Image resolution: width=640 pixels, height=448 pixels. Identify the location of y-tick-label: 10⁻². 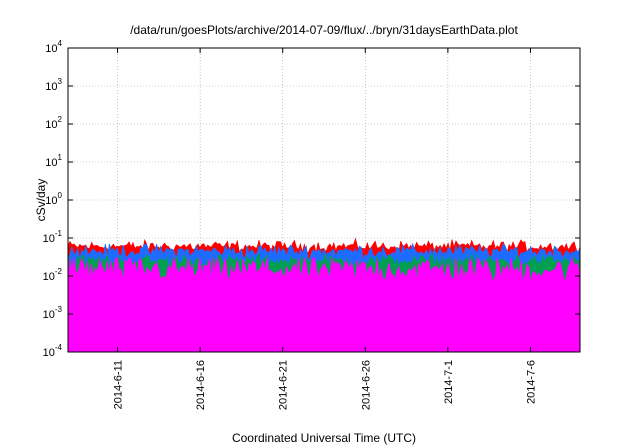
(53, 275).